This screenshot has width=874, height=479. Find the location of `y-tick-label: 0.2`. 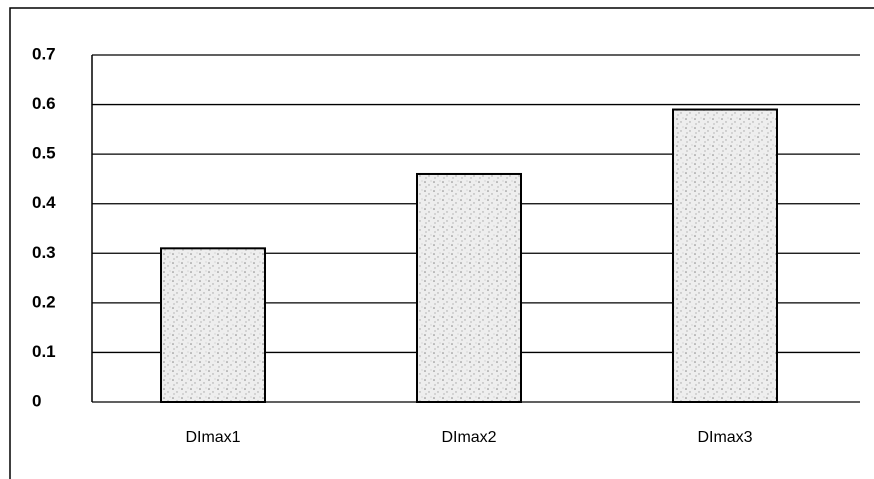

y-tick-label: 0.2 is located at coordinates (44, 301).